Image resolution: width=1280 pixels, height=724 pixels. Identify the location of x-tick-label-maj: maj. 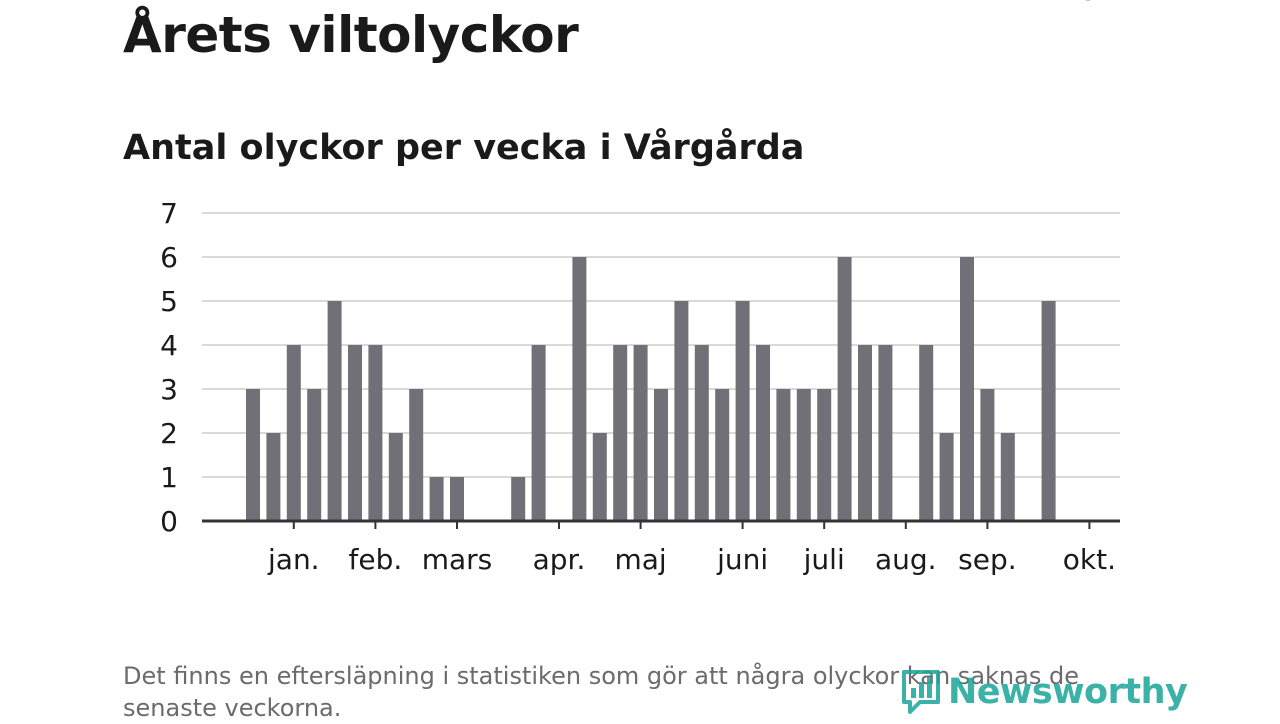
(640, 559).